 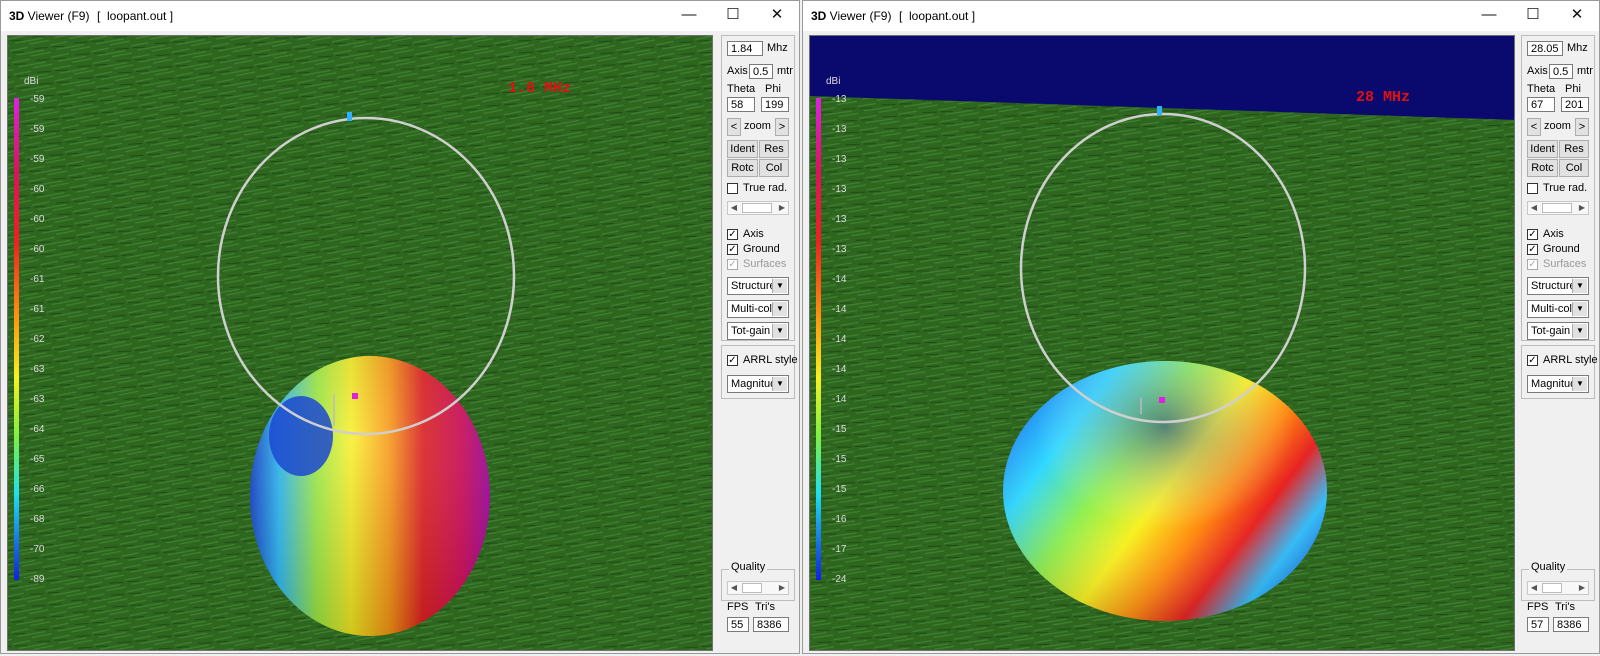 What do you see at coordinates (741, 89) in the screenshot?
I see `theta-label: Theta` at bounding box center [741, 89].